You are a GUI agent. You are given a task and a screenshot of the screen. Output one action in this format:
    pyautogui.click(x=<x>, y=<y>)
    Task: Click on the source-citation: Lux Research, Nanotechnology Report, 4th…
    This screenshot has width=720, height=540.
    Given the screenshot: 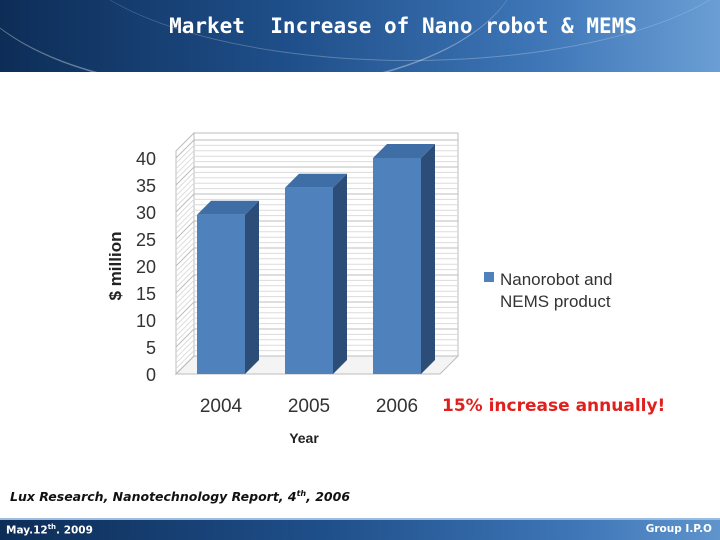 What is the action you would take?
    pyautogui.click(x=180, y=496)
    